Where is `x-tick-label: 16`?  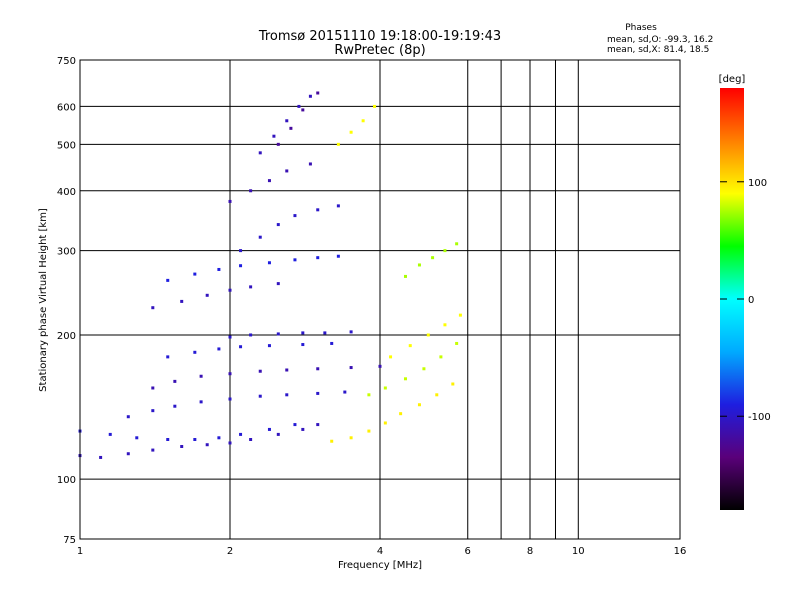 x-tick-label: 16 is located at coordinates (680, 551).